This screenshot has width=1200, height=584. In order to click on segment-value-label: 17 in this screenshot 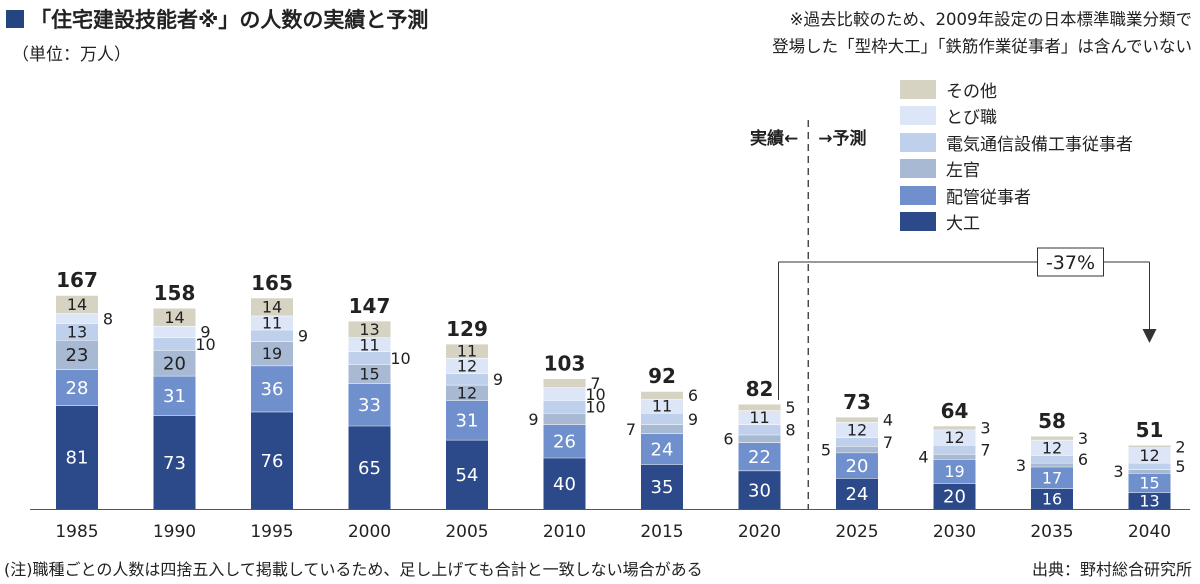, I will do `click(1052, 477)`.